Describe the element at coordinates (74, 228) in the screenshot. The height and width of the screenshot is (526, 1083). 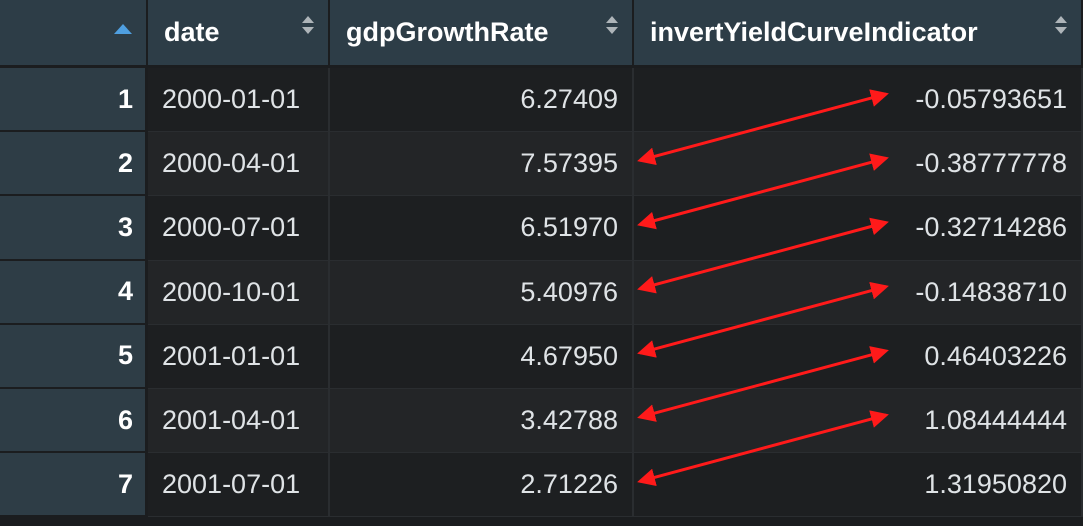
I see `row-index: 3` at that location.